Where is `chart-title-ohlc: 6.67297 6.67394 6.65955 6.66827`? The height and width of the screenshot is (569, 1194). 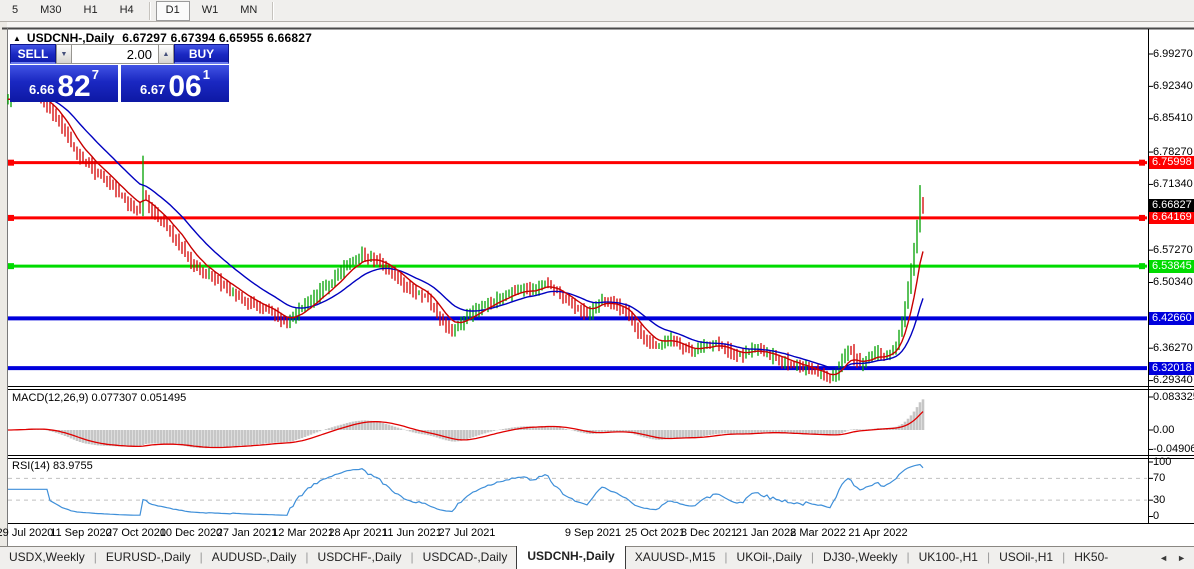 chart-title-ohlc: 6.67297 6.67394 6.65955 6.66827 is located at coordinates (217, 38).